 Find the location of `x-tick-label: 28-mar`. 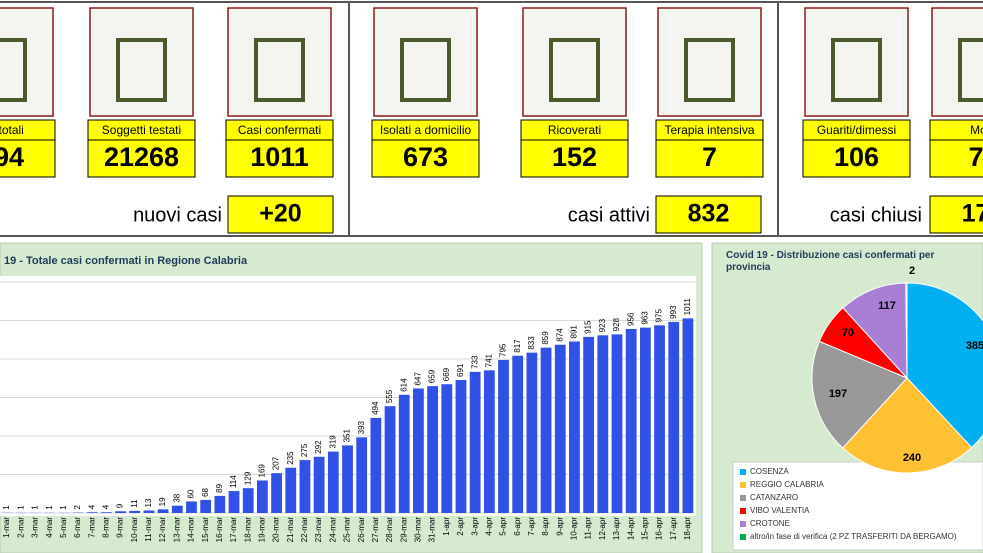

x-tick-label: 28-mar is located at coordinates (389, 530).